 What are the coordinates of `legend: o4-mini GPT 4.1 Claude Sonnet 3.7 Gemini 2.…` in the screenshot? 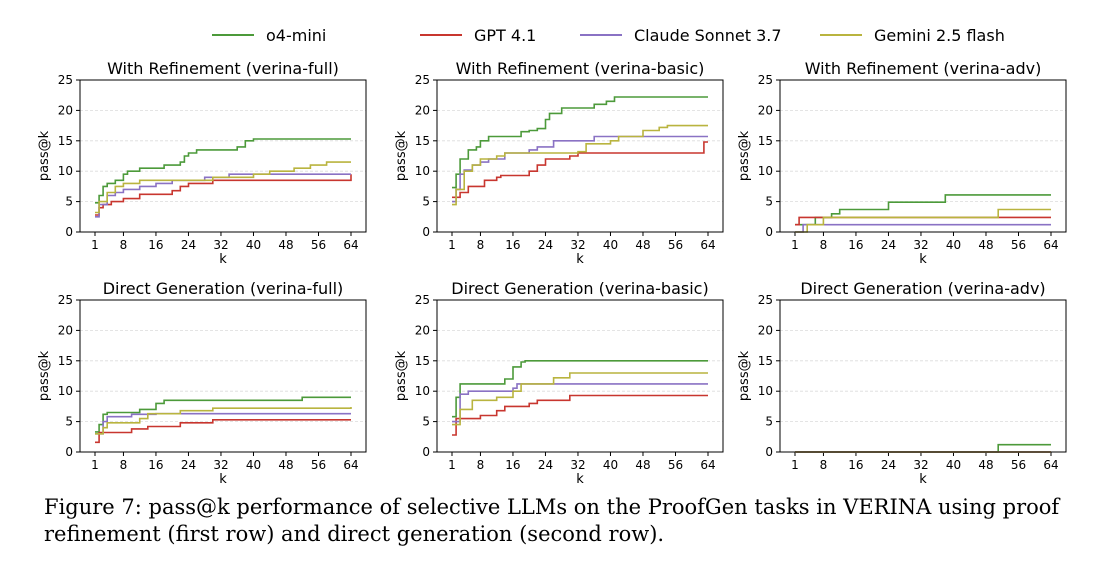 It's located at (608, 35).